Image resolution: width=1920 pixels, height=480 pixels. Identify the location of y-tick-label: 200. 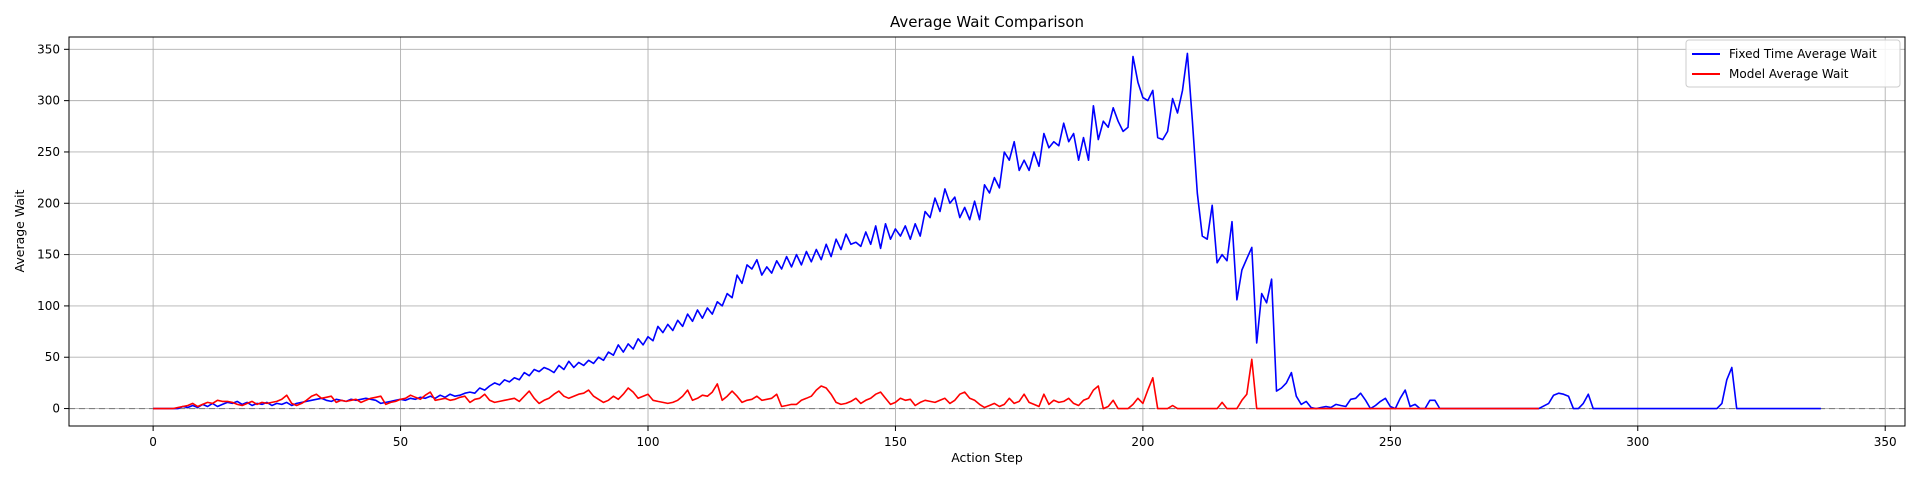
(48, 203).